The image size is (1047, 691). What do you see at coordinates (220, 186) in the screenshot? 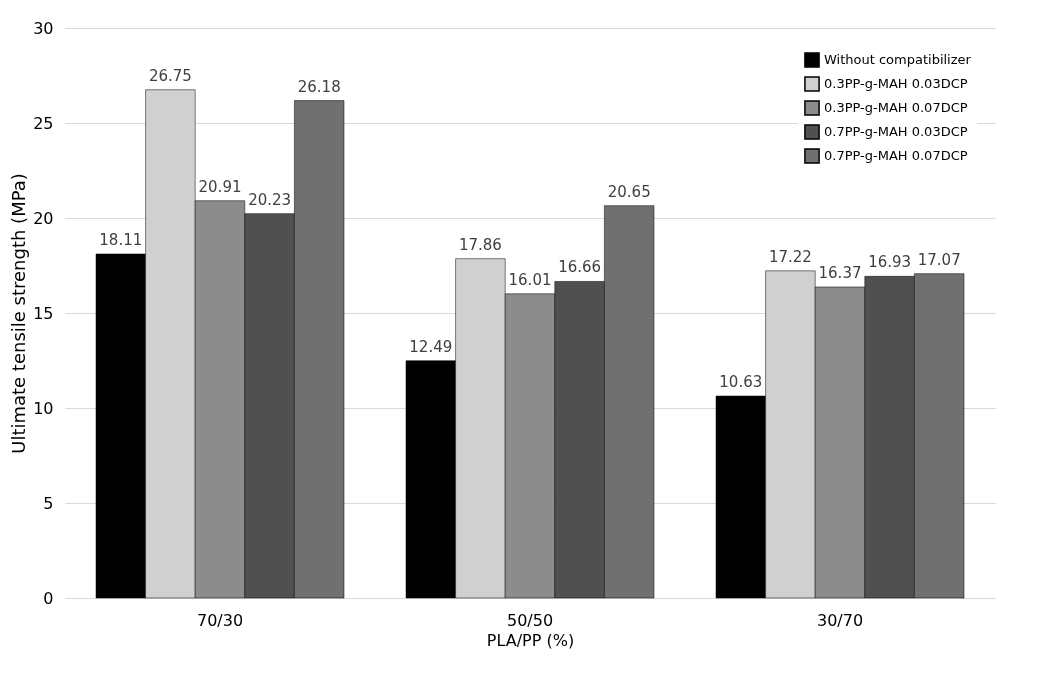
I see `data-label: 20.91` at bounding box center [220, 186].